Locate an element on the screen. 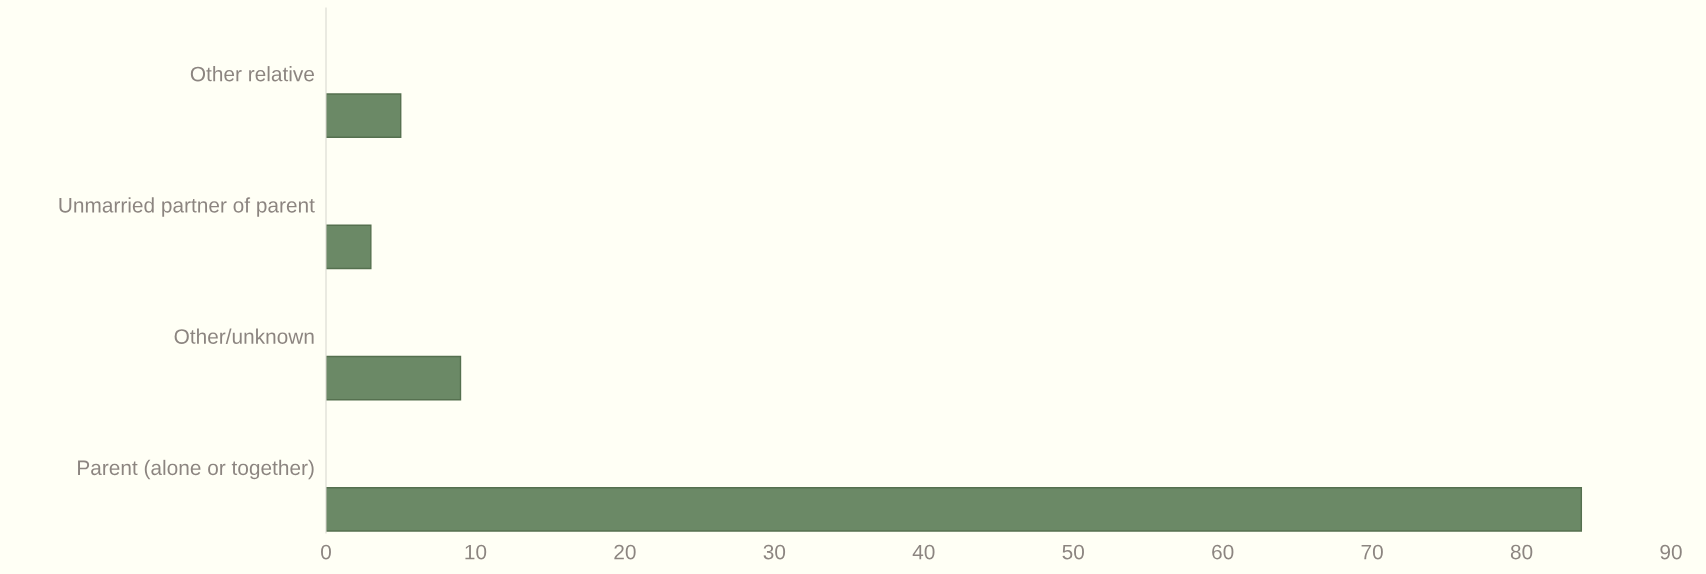 The image size is (1706, 574). x-tick-label: 40 is located at coordinates (923, 552).